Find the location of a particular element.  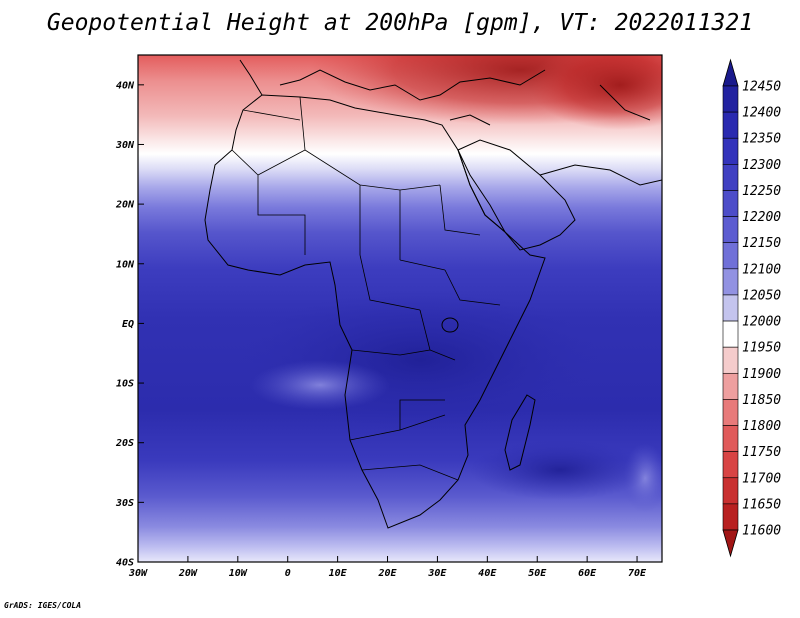

lon-tick-label: 70E is located at coordinates (637, 573).